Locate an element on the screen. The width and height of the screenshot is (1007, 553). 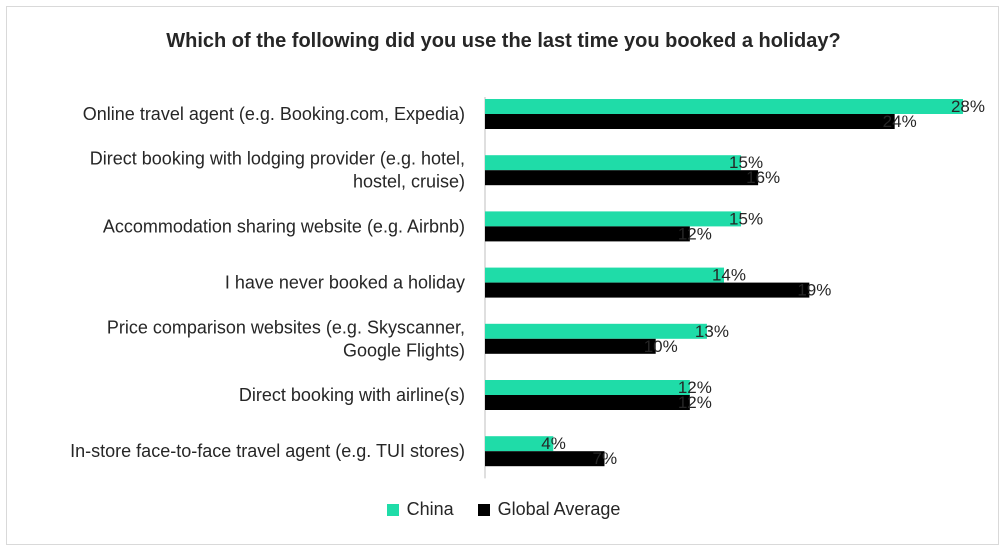
category-label-line: Google Flights) is located at coordinates (404, 350).